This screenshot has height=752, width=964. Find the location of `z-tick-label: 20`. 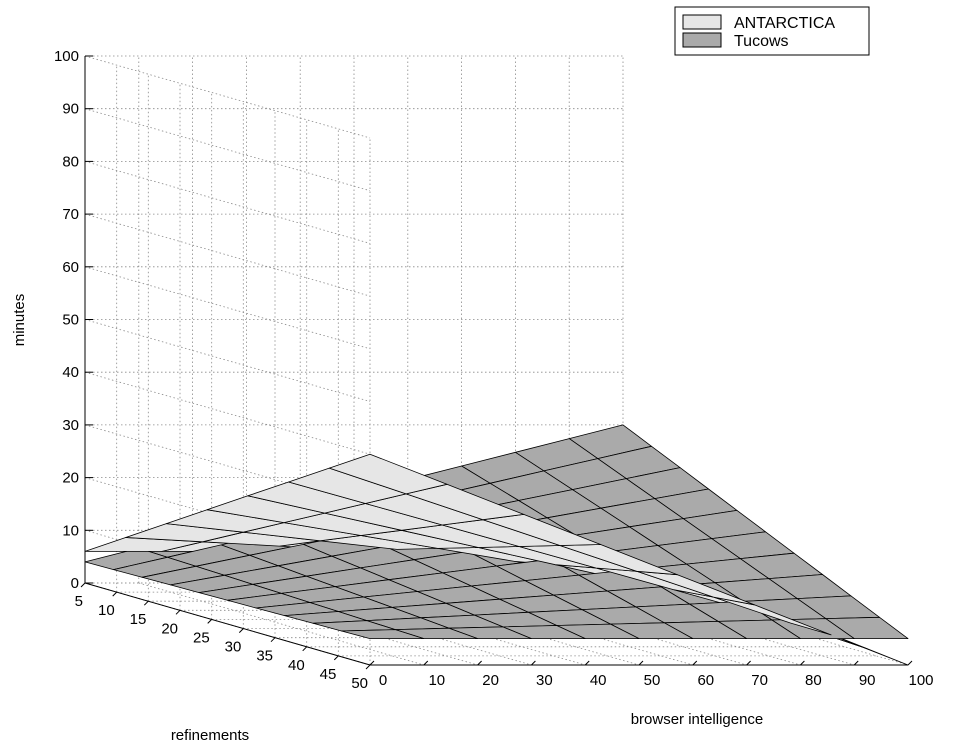

z-tick-label: 20 is located at coordinates (70, 478).